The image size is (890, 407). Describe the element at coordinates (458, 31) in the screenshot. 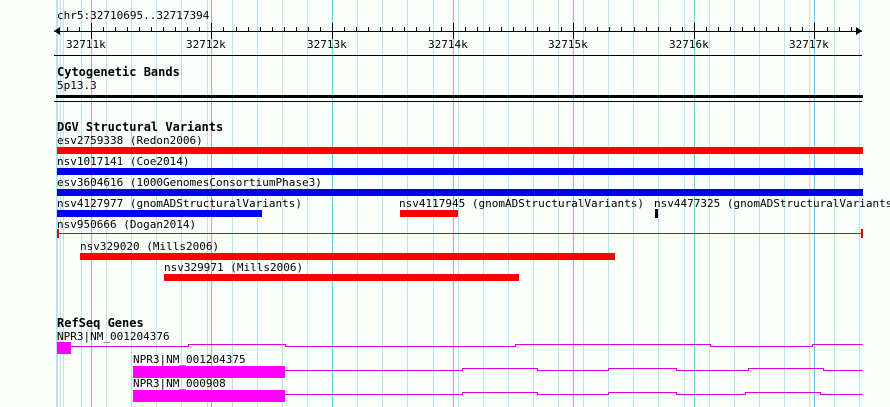

I see `ruler-axis-line` at that location.